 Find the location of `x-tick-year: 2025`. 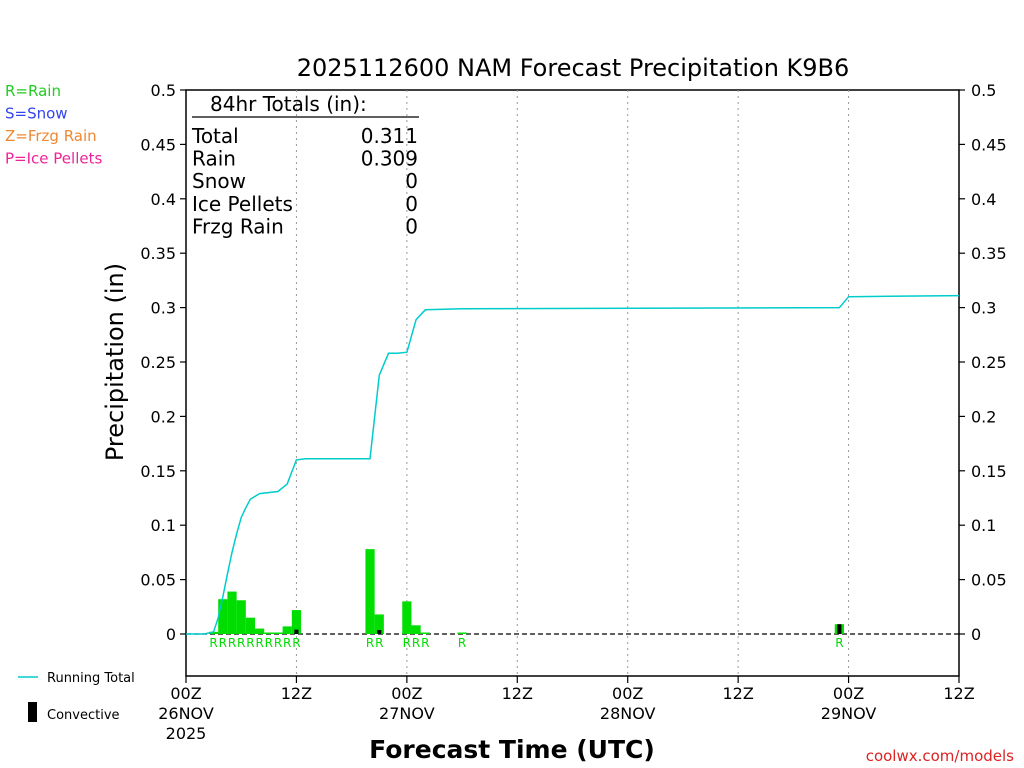

x-tick-year: 2025 is located at coordinates (186, 733).